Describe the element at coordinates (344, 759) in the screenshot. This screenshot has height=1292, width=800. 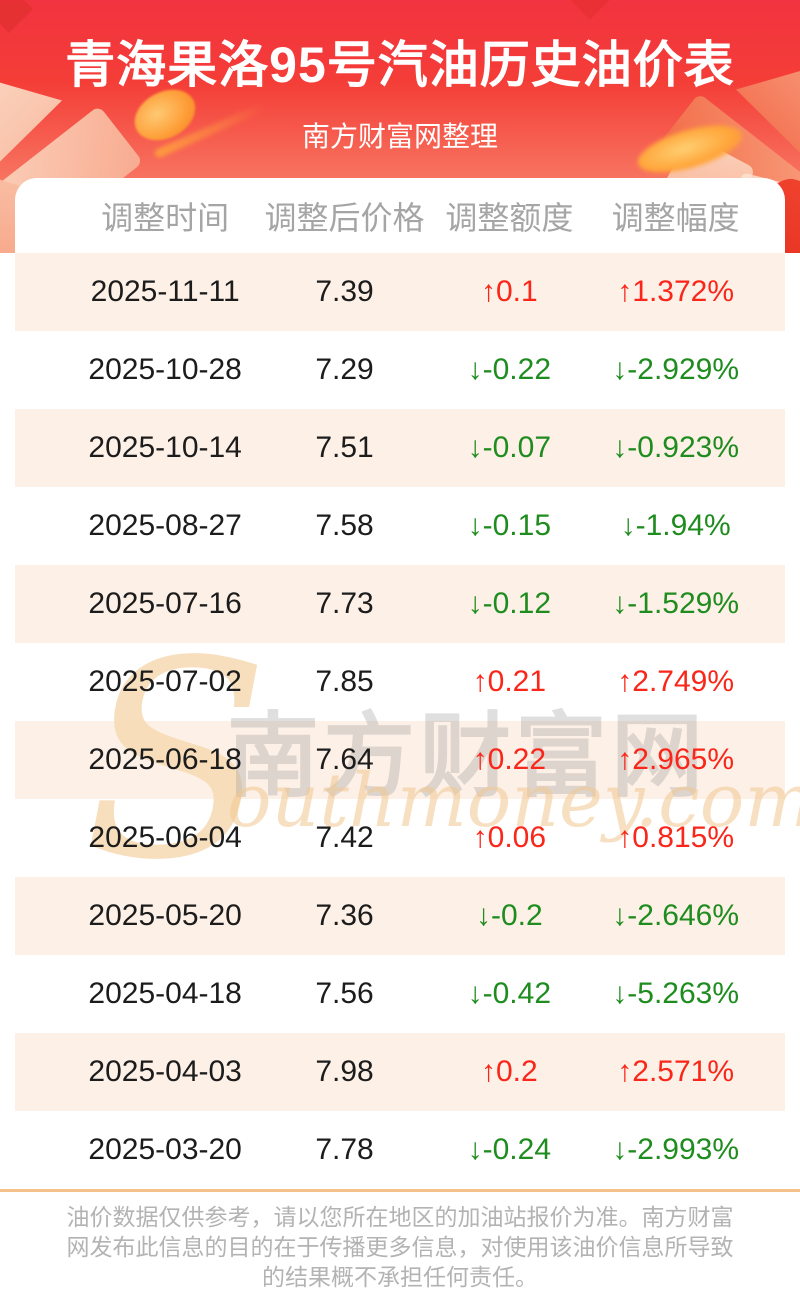
I see `cell-price: 7.64` at that location.